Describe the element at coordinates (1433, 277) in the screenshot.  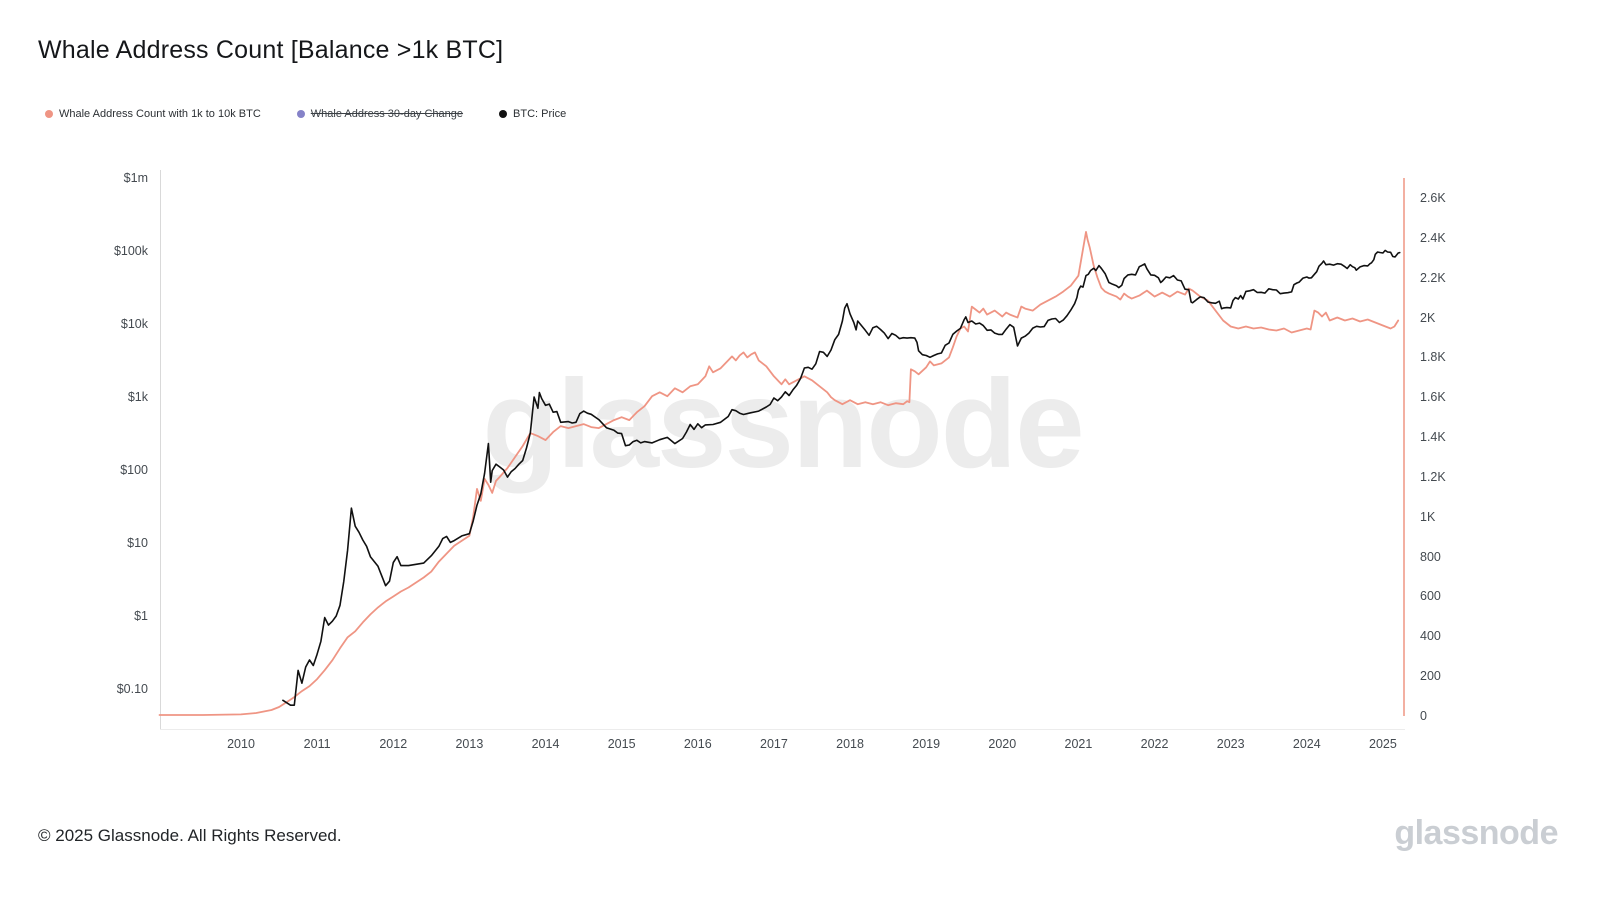
I see `right-axis-tick: 2.2K` at that location.